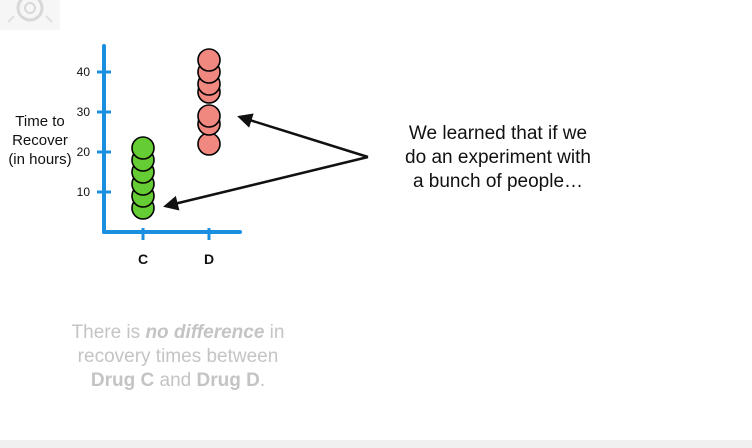 This screenshot has height=448, width=752. Describe the element at coordinates (175, 380) in the screenshot. I see `statement-text-3: and` at that location.